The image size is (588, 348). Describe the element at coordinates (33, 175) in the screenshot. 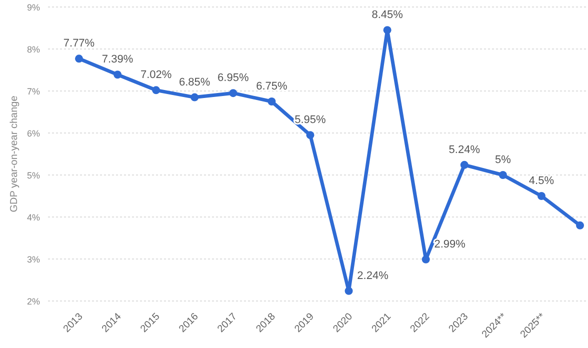

I see `y-tick-label: 5%` at that location.